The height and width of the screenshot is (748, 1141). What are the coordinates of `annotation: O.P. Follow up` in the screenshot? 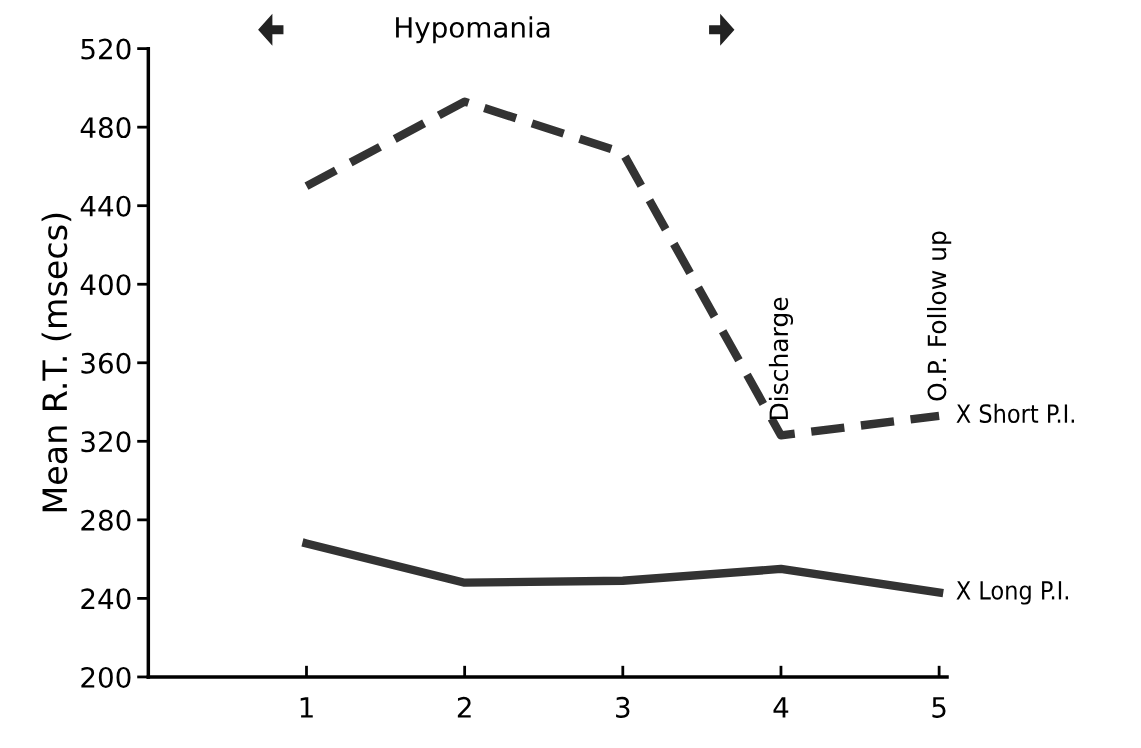 It's located at (939, 316).